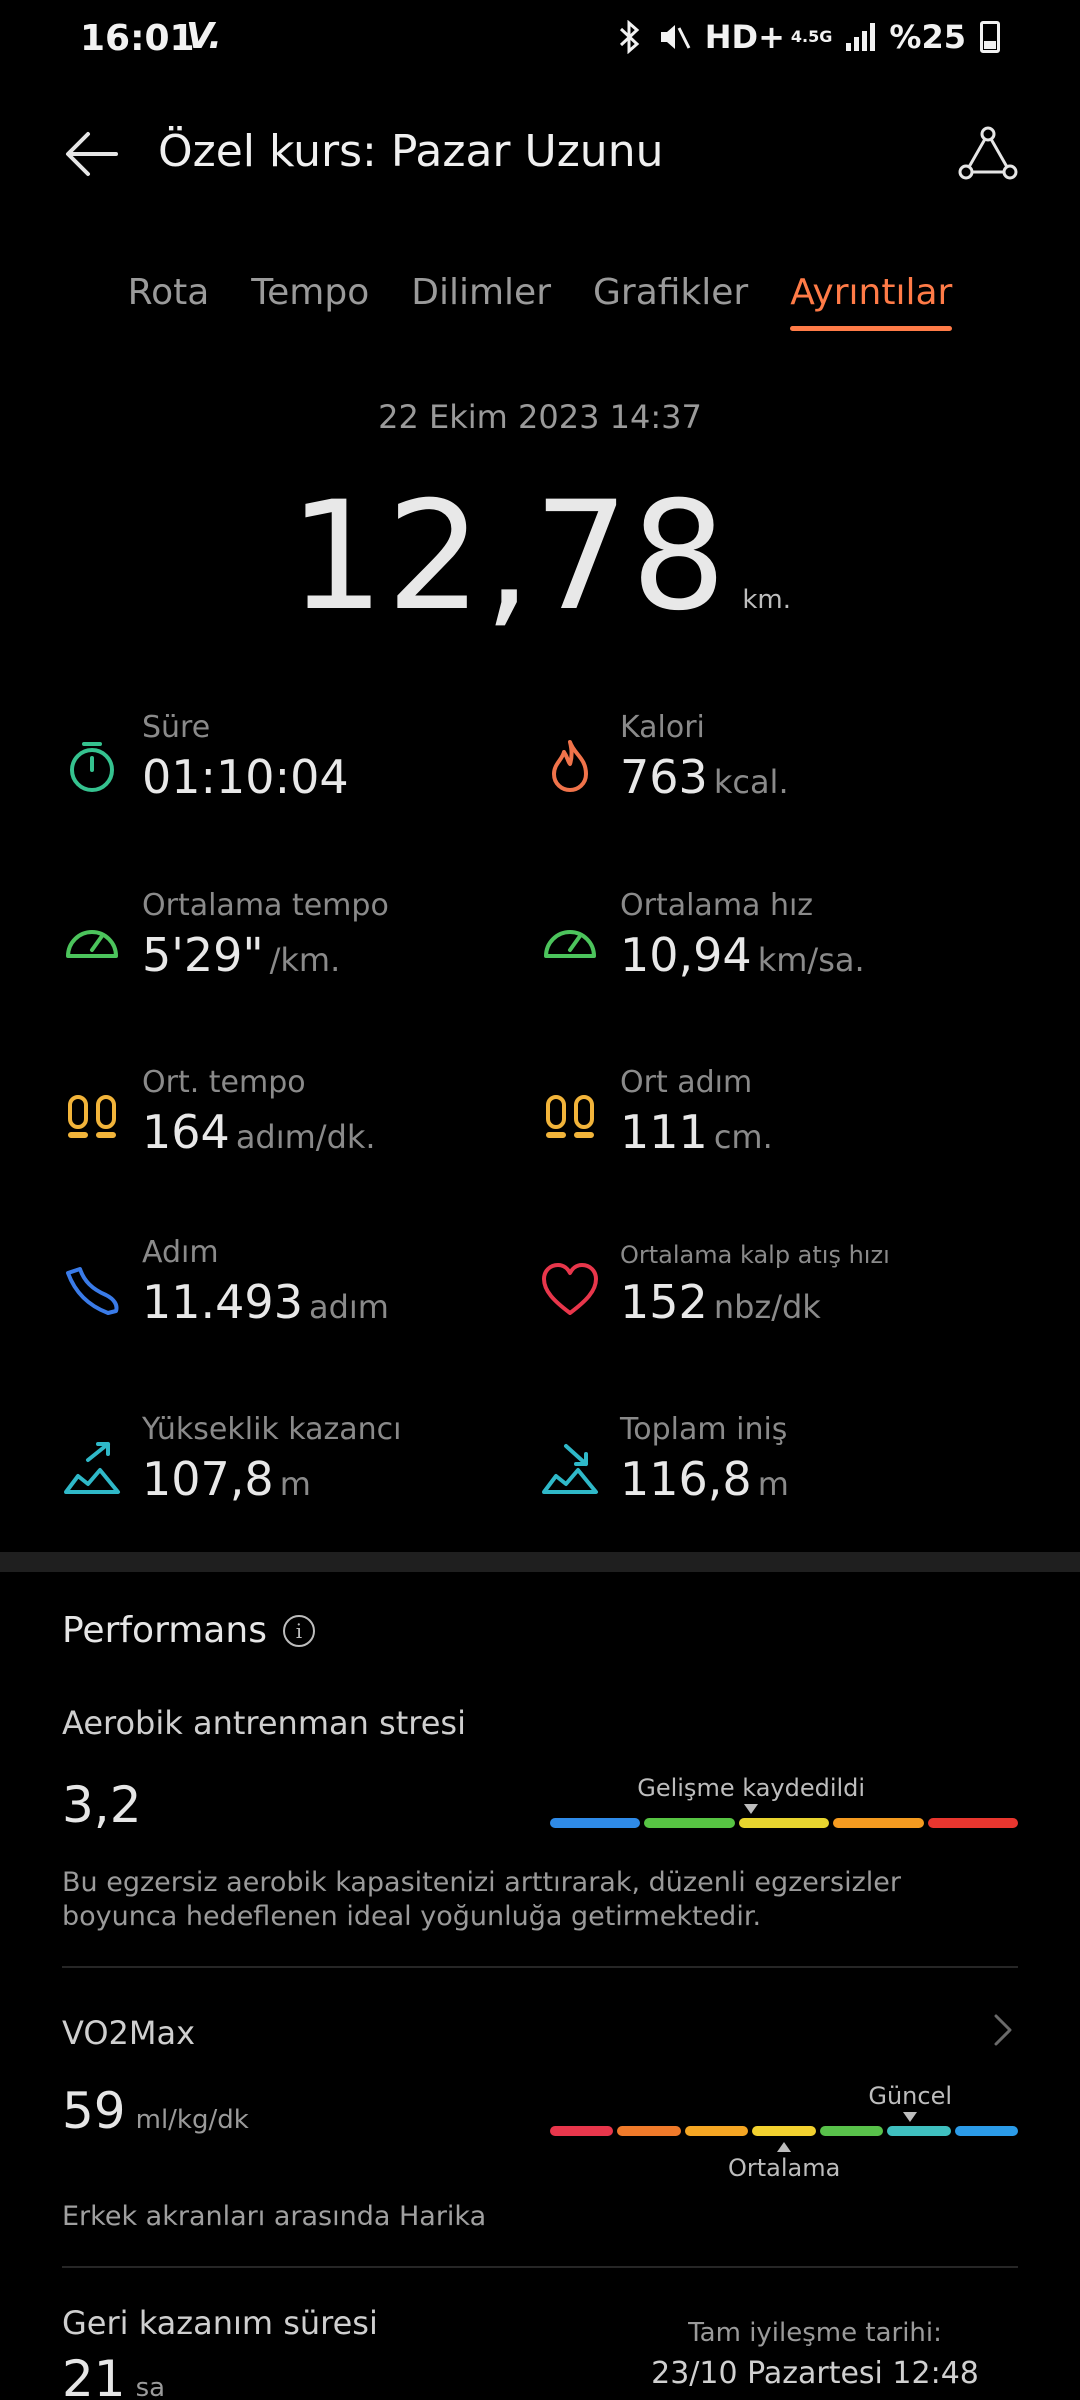  What do you see at coordinates (272, 1429) in the screenshot?
I see `metric-label: Yükseklik kazancı` at bounding box center [272, 1429].